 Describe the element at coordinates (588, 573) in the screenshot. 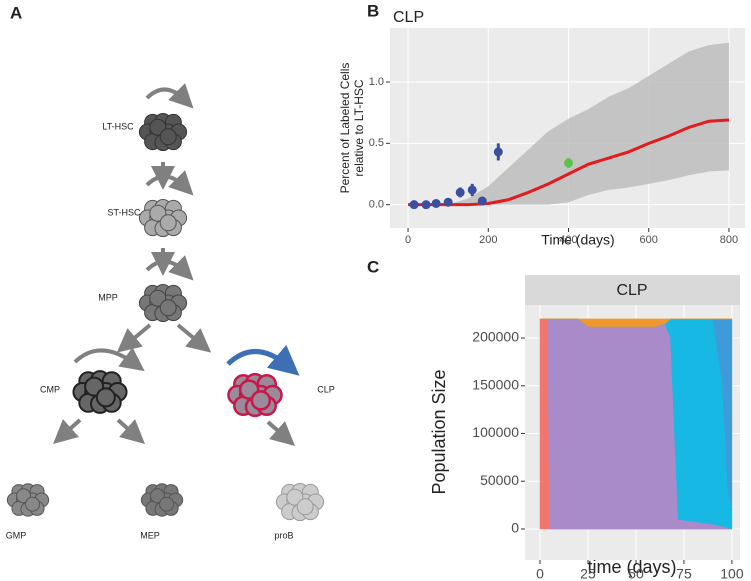

I see `x-tick-label: 25` at that location.